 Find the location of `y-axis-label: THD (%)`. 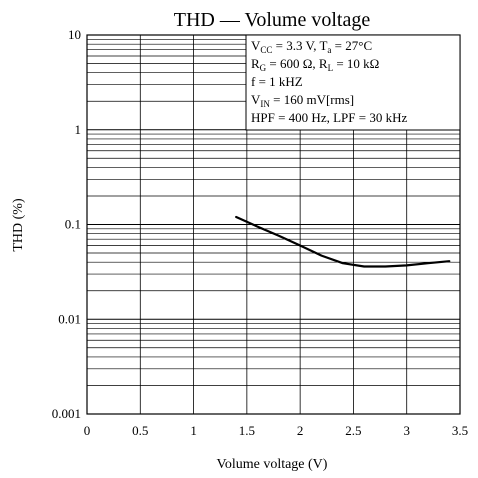

y-axis-label: THD (%) is located at coordinates (18, 225).